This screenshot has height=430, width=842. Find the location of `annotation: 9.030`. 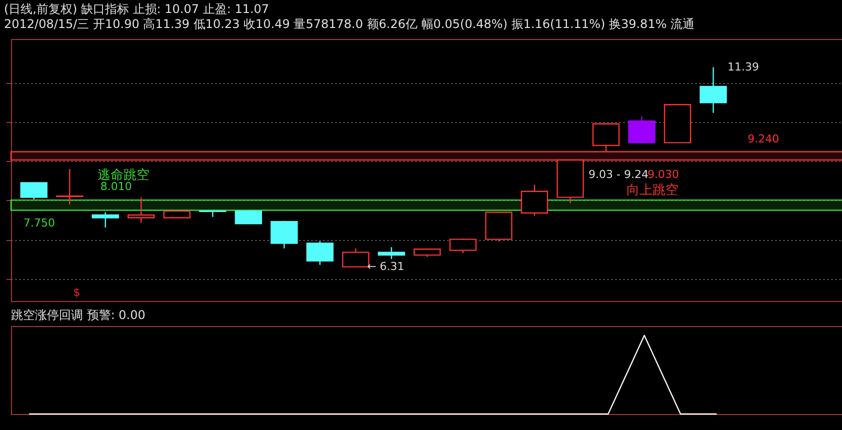

annotation: 9.030 is located at coordinates (663, 174).